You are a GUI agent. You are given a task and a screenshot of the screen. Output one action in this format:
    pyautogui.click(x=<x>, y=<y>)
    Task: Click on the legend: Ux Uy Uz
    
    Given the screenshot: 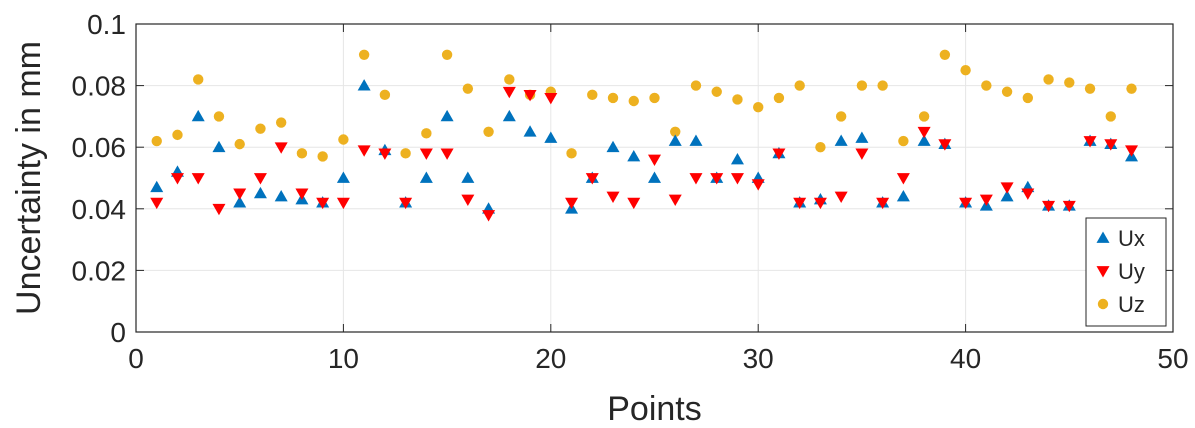 What is the action you would take?
    pyautogui.click(x=1126, y=272)
    